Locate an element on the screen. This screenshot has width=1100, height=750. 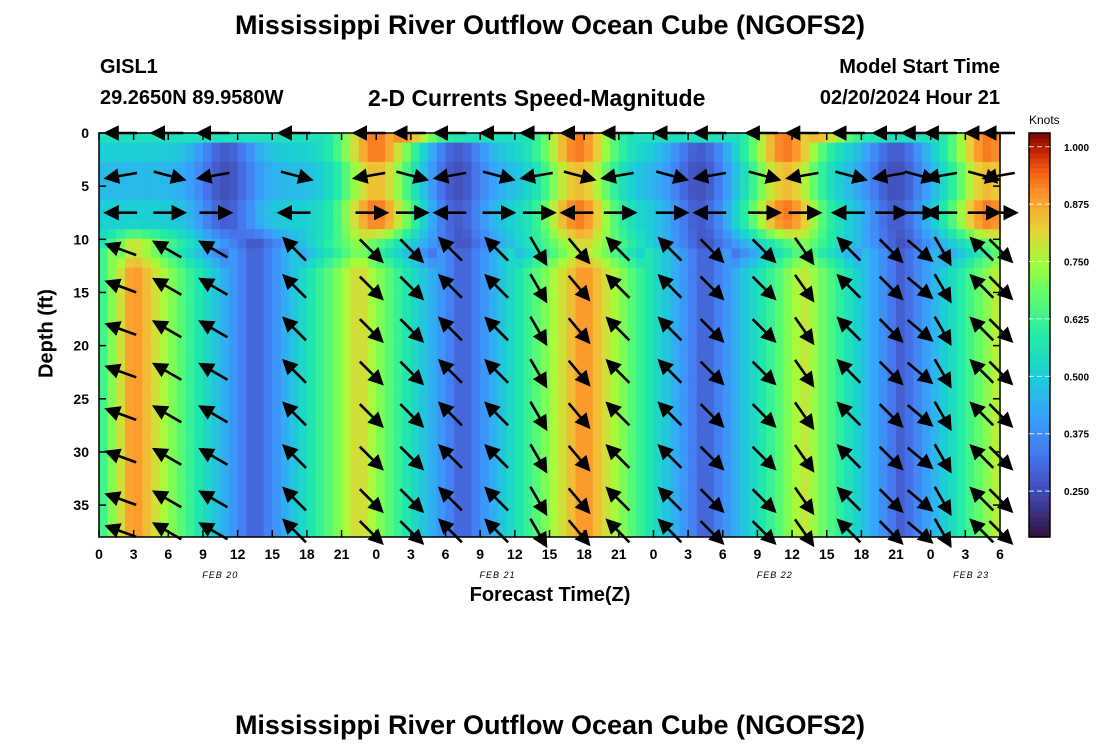
colorbar-segment is located at coordinates (1039, 353).